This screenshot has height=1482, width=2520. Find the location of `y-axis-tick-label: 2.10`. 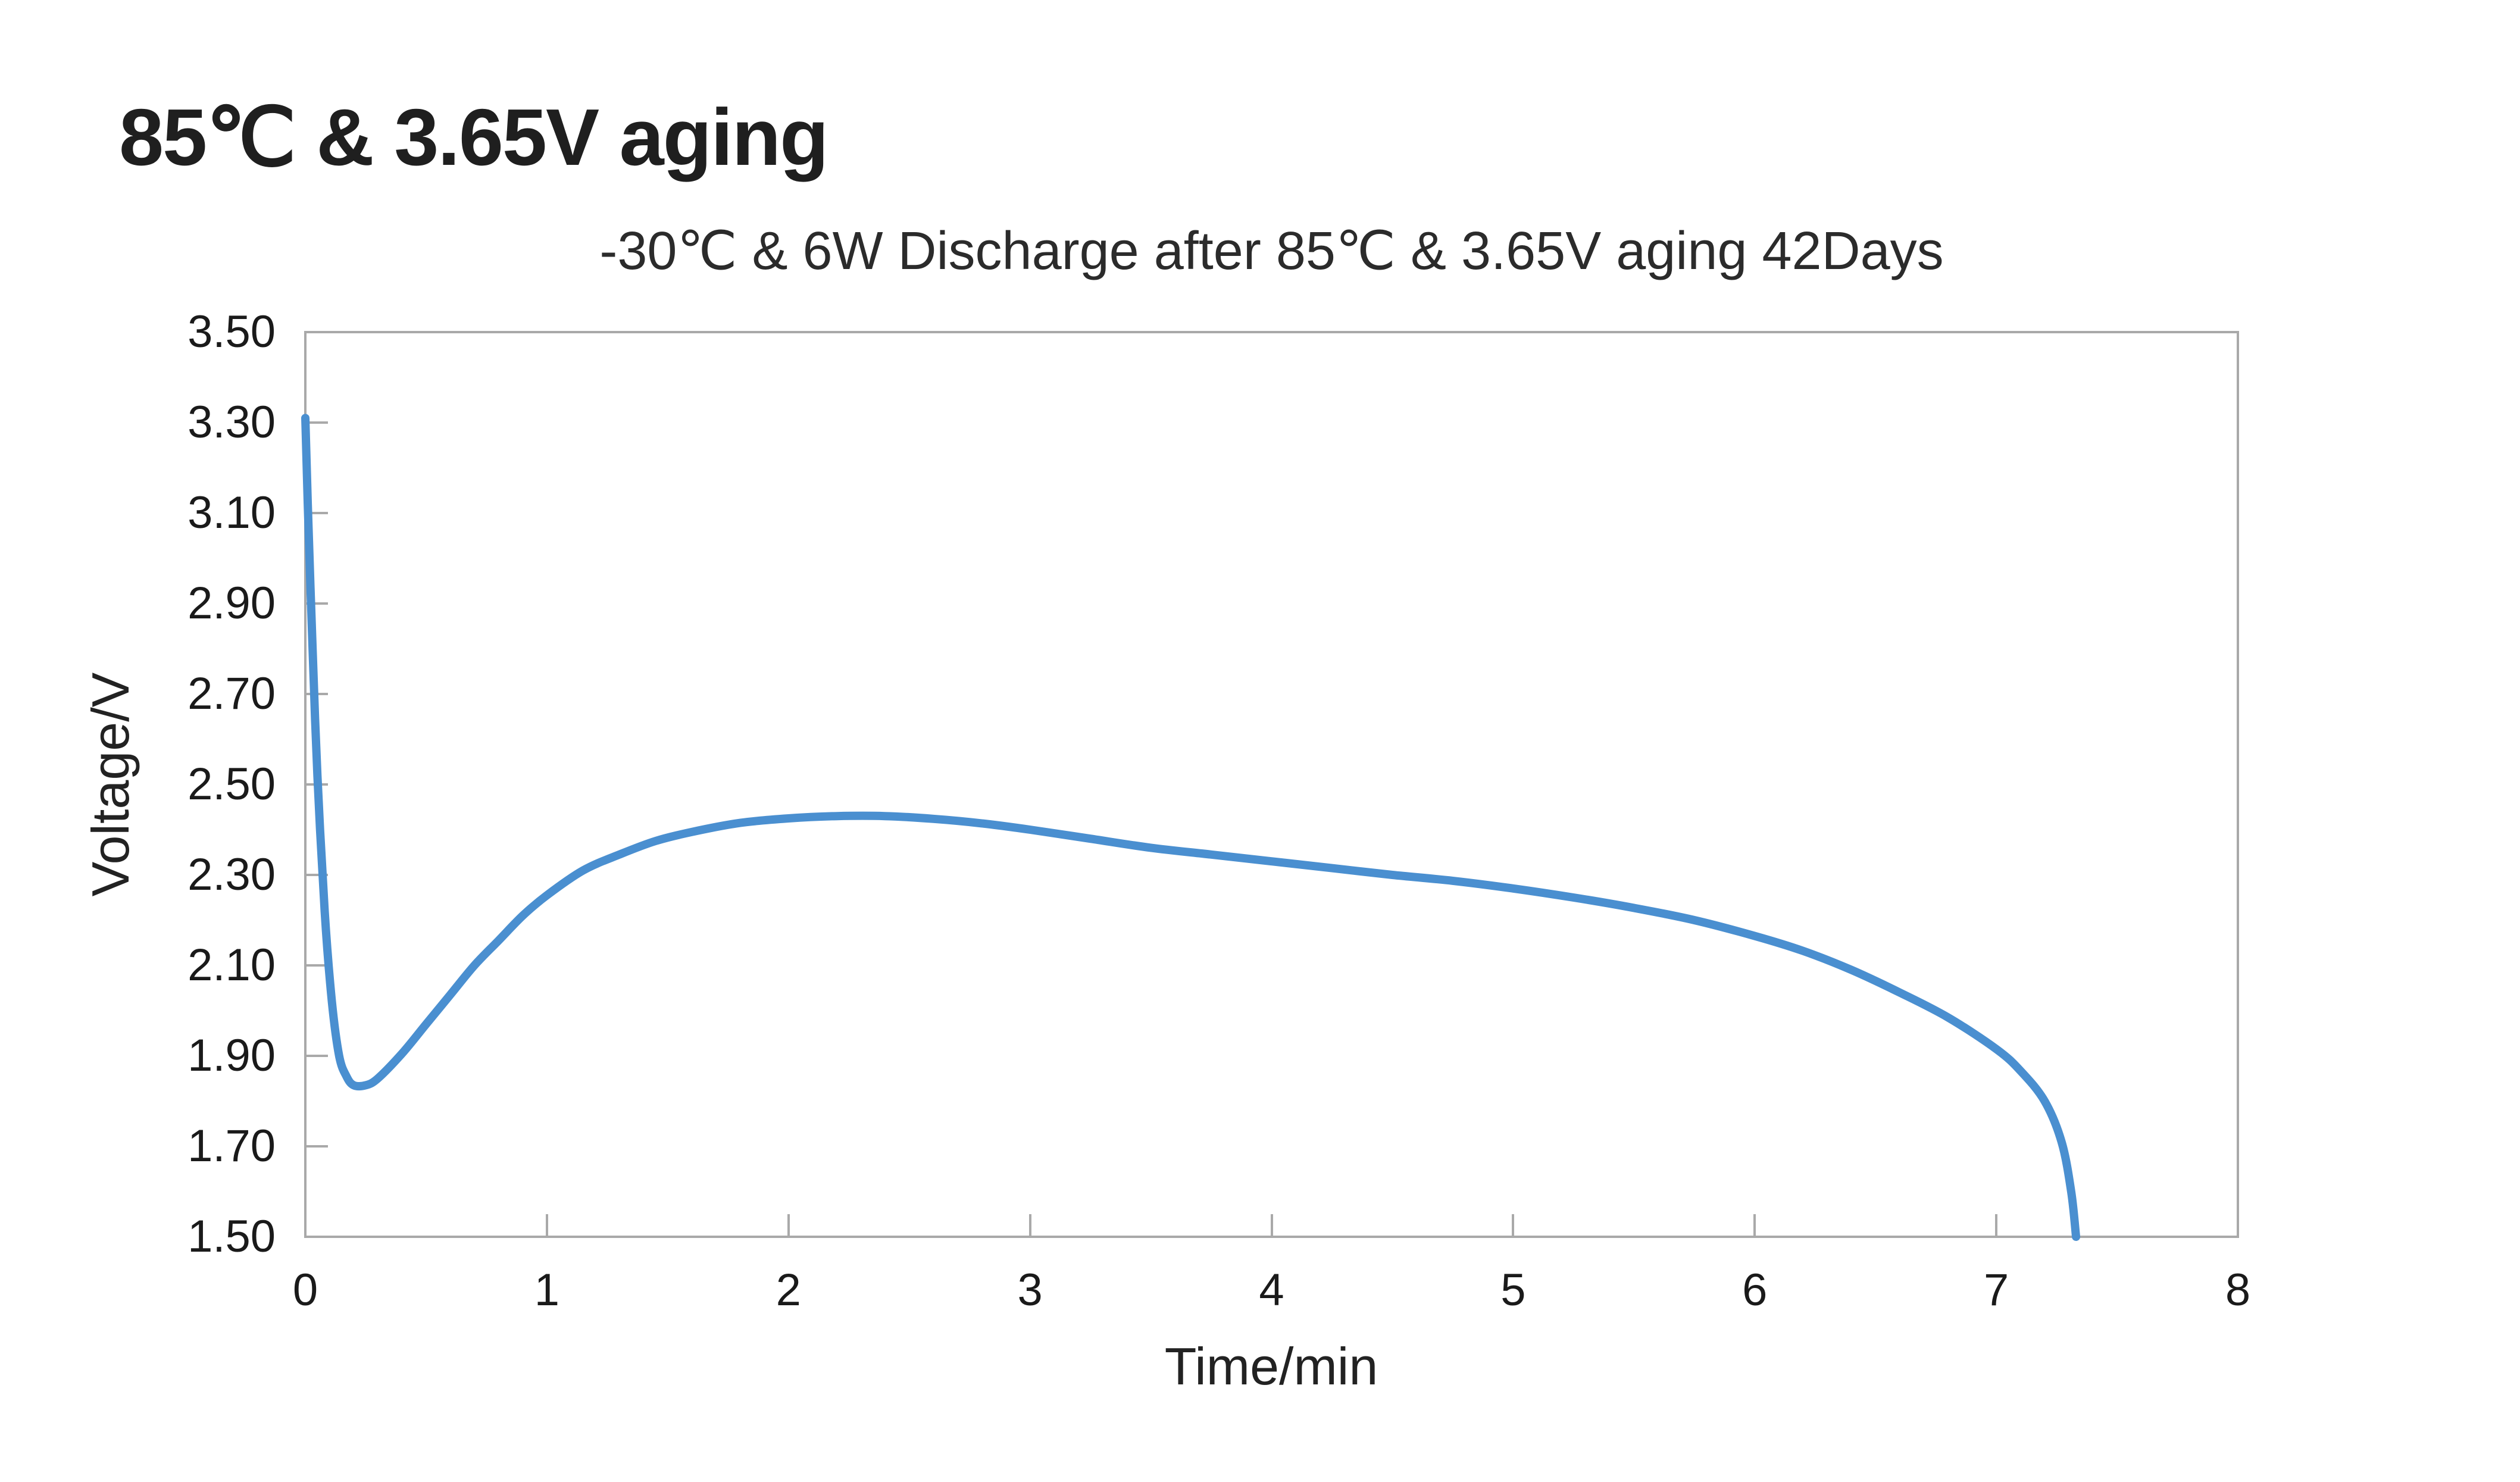

y-axis-tick-label: 2.10 is located at coordinates (232, 965).